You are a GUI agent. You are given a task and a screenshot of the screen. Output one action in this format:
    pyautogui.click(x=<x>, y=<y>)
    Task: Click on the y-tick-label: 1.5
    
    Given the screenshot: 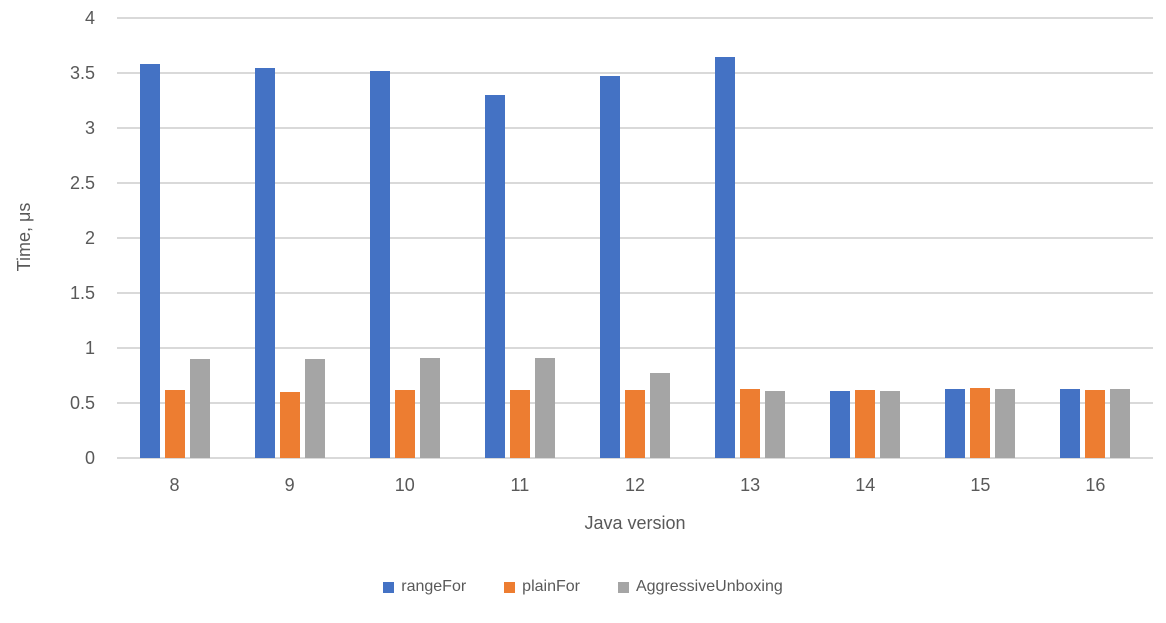 What is the action you would take?
    pyautogui.click(x=82, y=293)
    